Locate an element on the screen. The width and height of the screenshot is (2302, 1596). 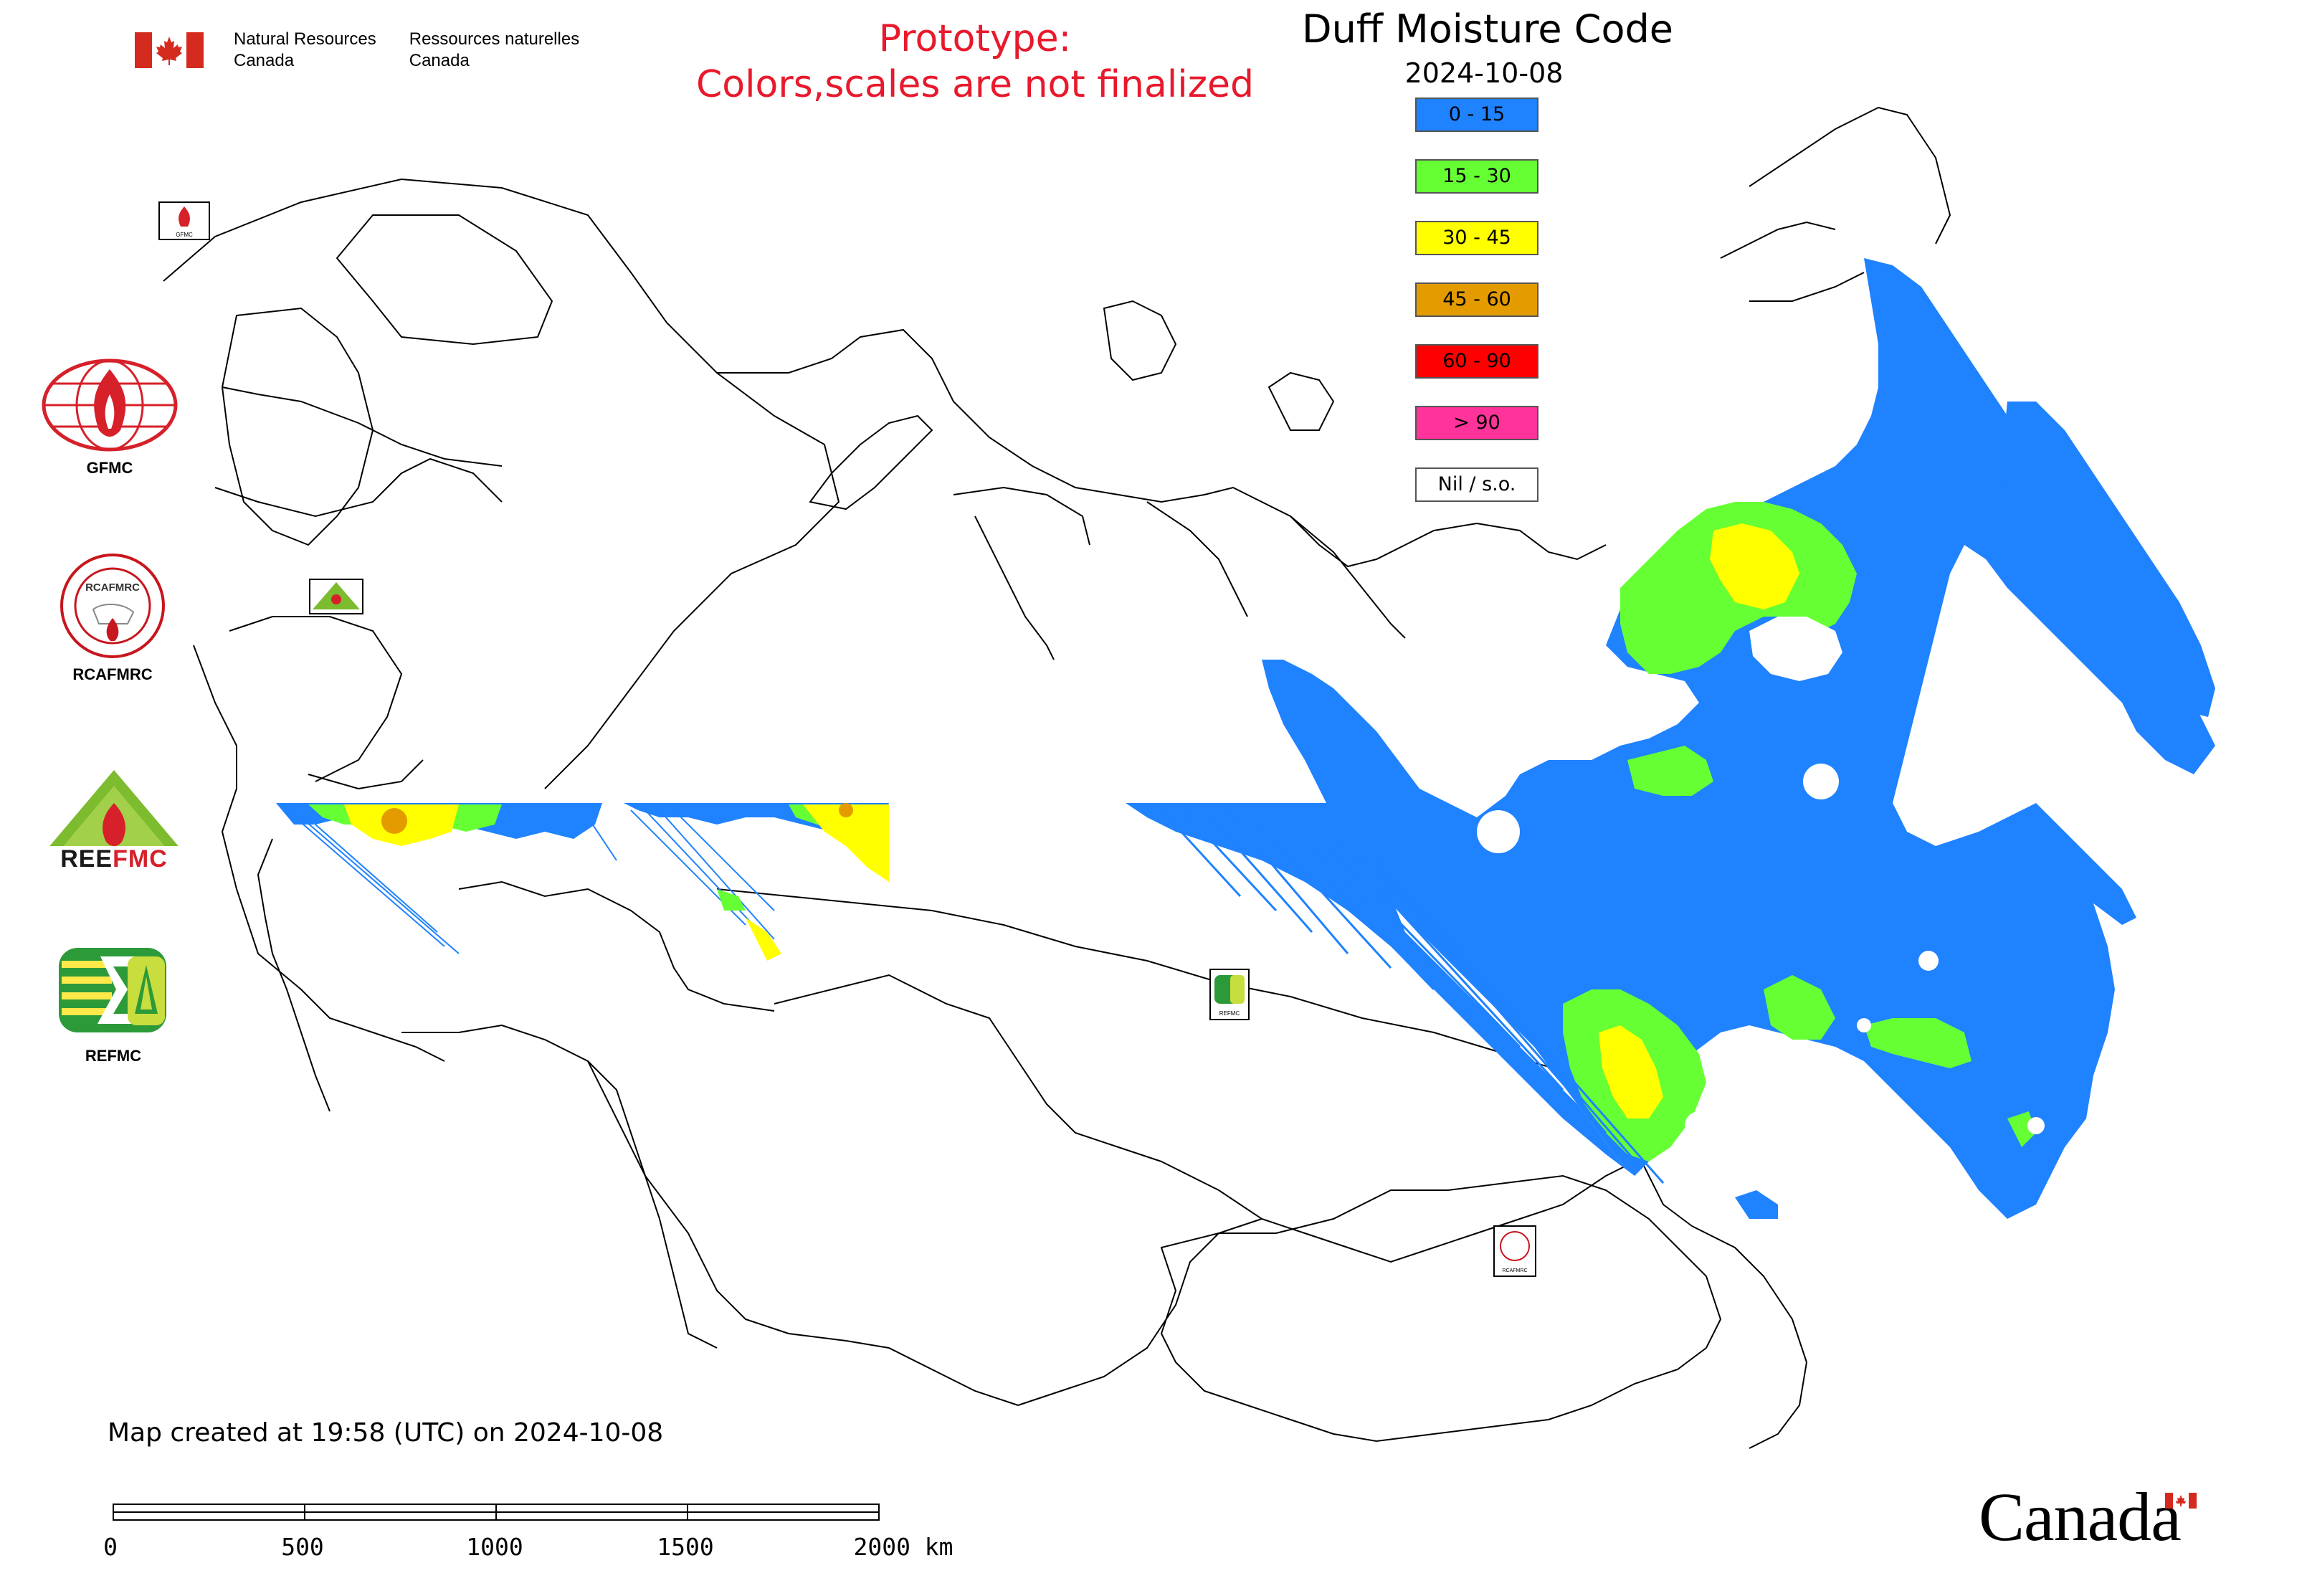
scale-label-1500: 1500 is located at coordinates (685, 1547).